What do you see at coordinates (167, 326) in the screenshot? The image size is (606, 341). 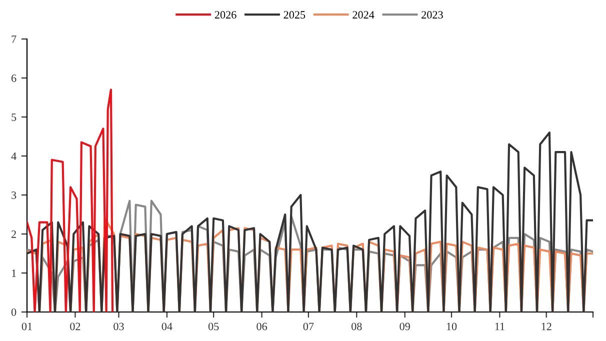 I see `x-tick-label: 04` at bounding box center [167, 326].